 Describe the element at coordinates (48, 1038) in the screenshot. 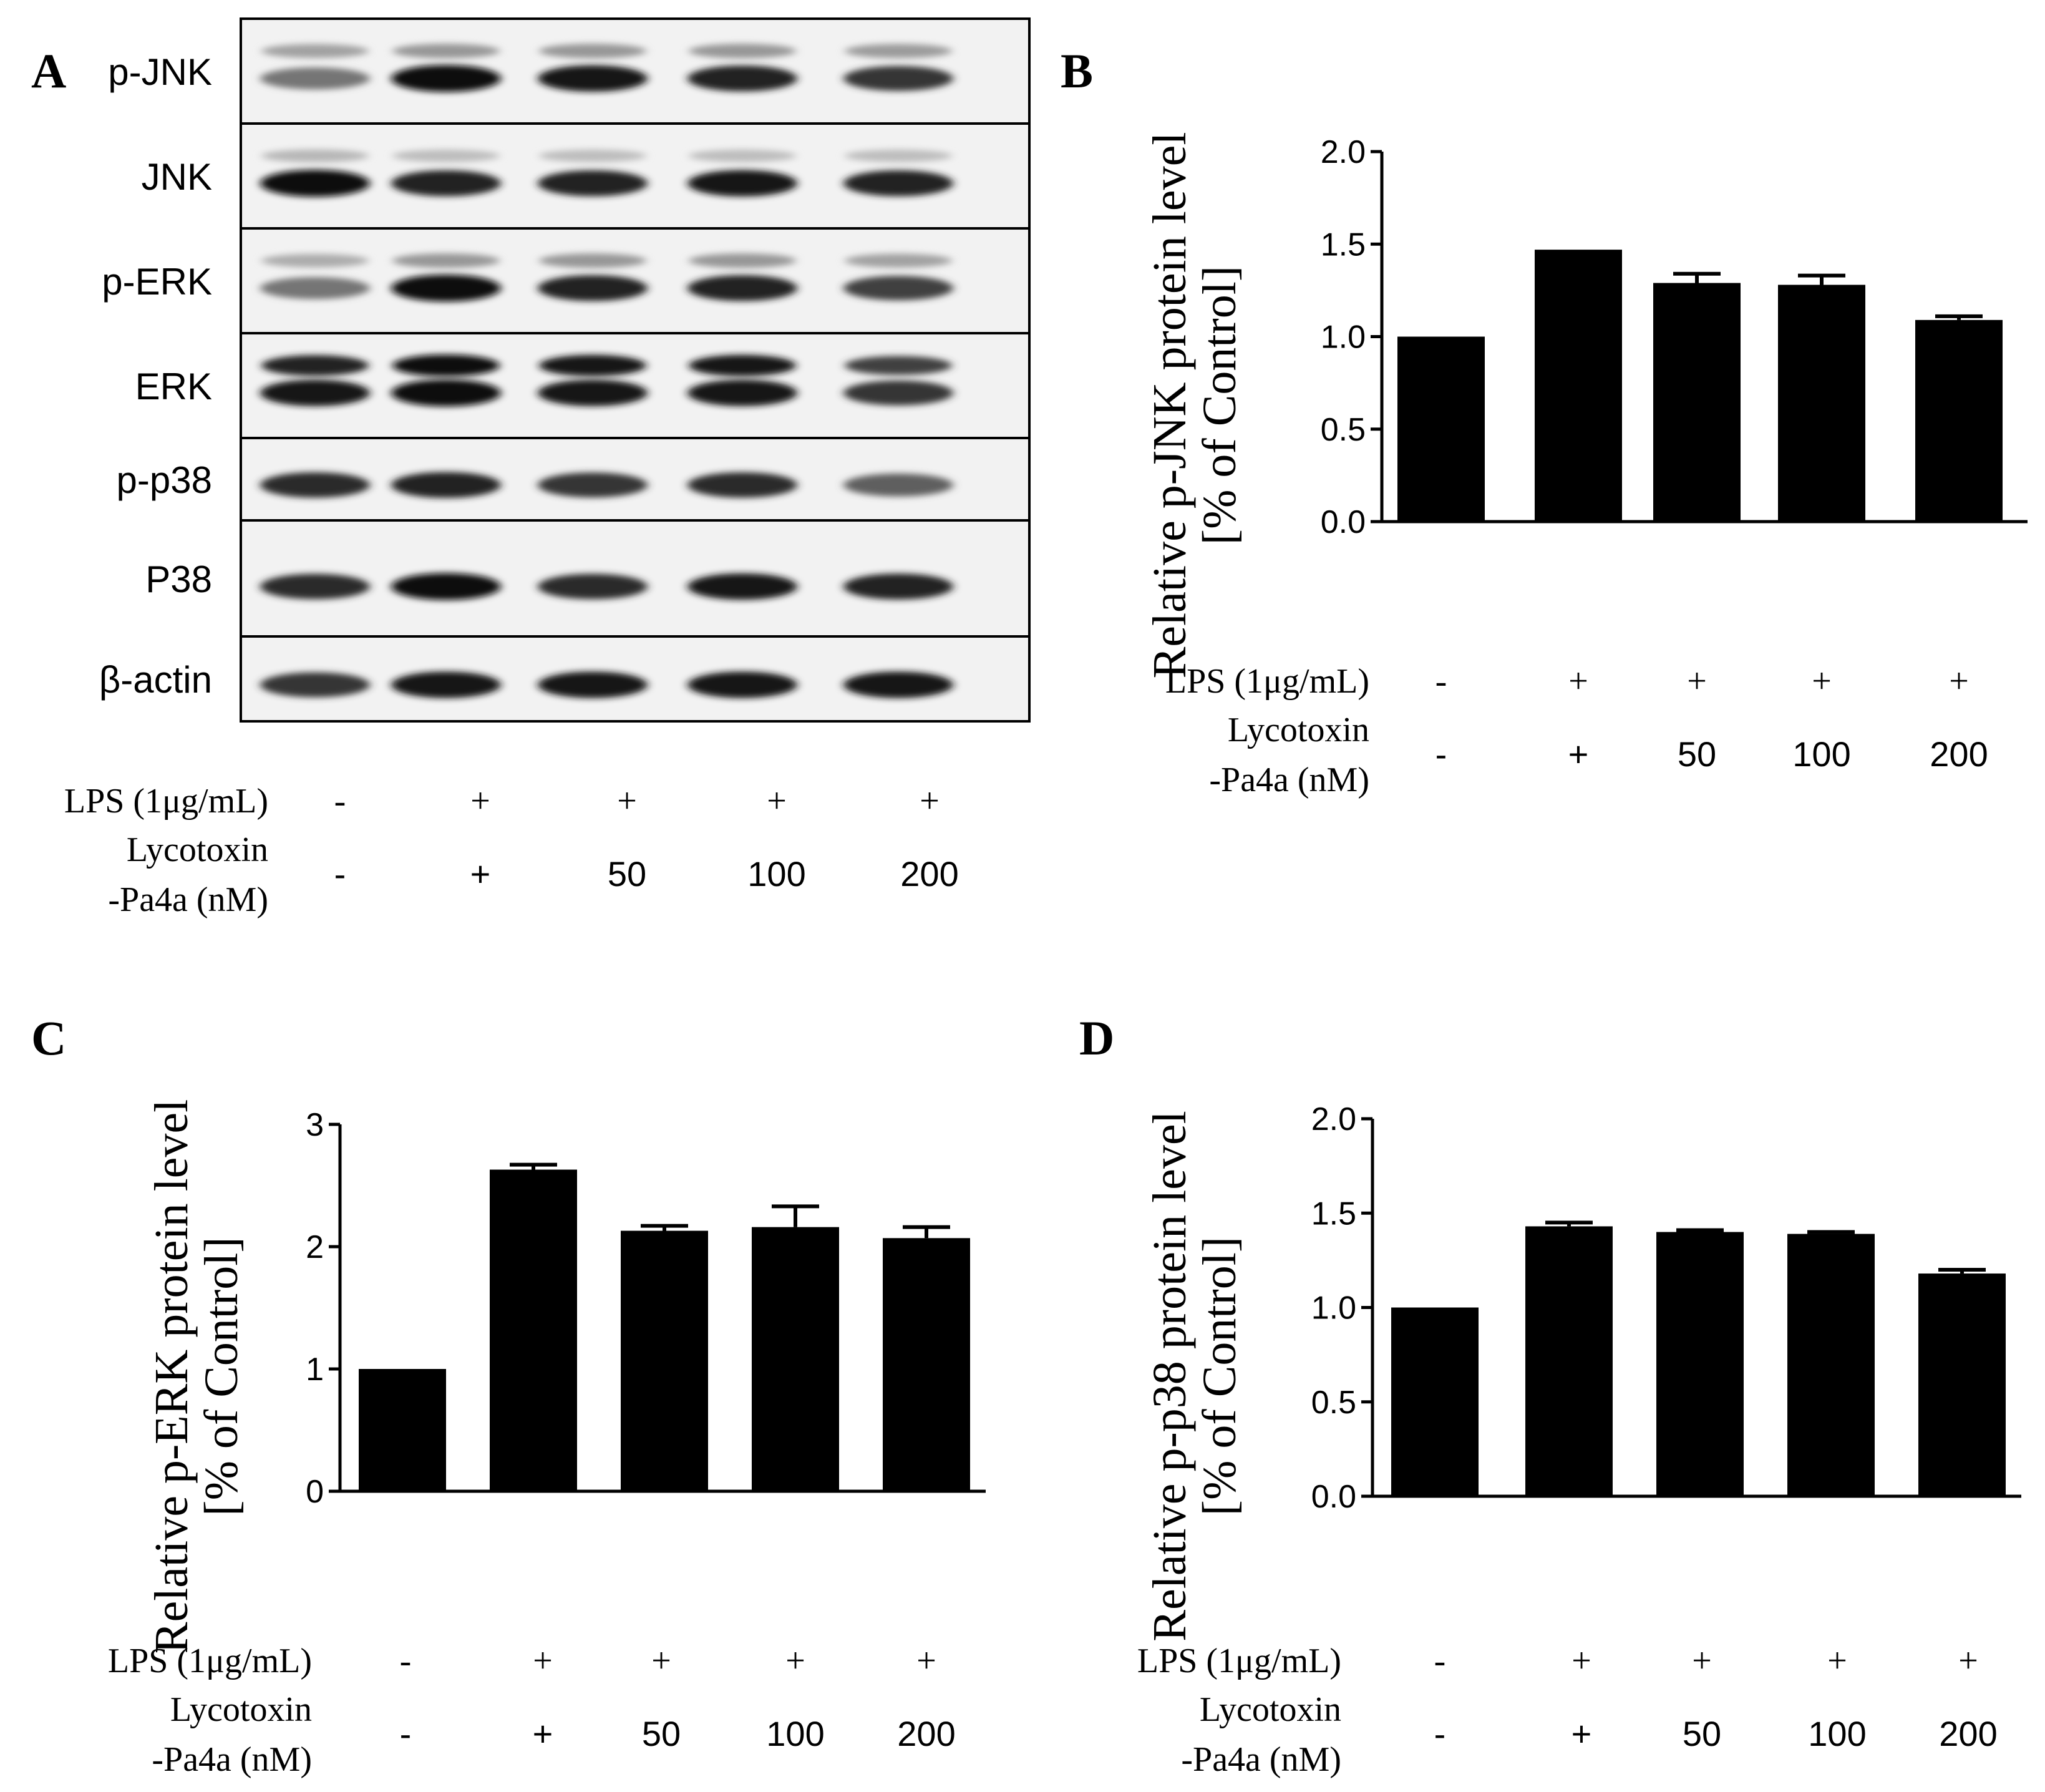

I see `panel-label-c: C` at that location.